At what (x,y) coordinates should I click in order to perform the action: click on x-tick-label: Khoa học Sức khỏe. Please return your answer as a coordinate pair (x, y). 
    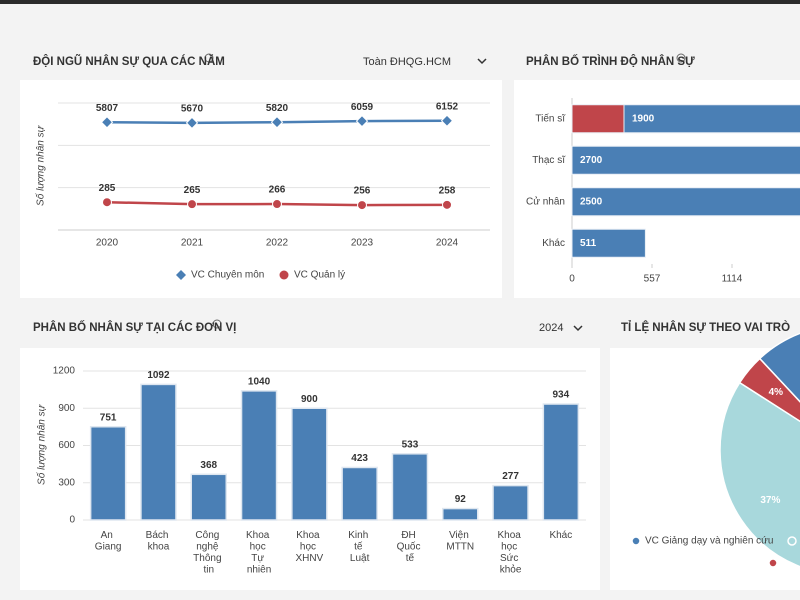
    Looking at the image, I should click on (510, 553).